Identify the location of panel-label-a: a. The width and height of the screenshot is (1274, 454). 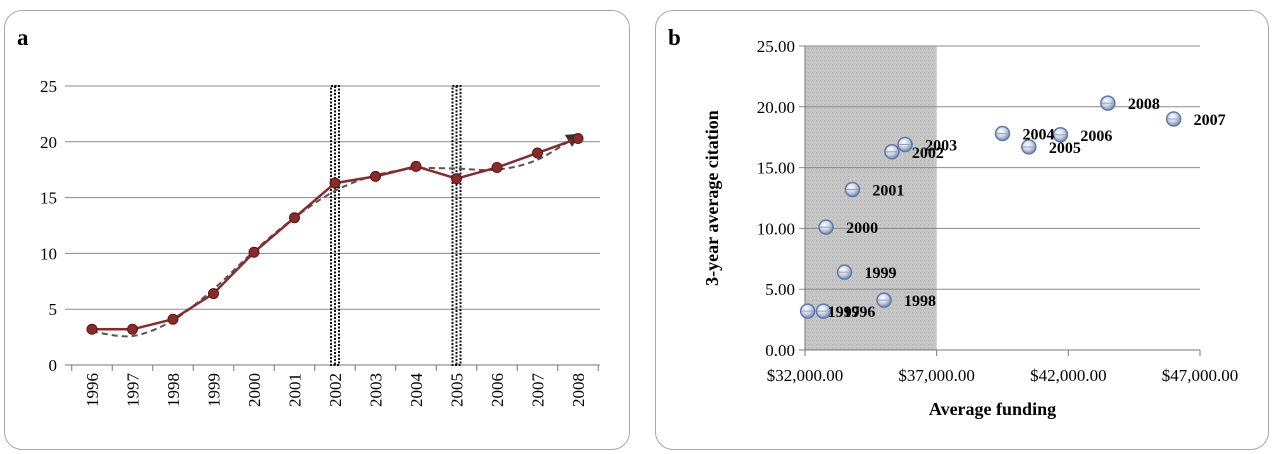
(23, 37).